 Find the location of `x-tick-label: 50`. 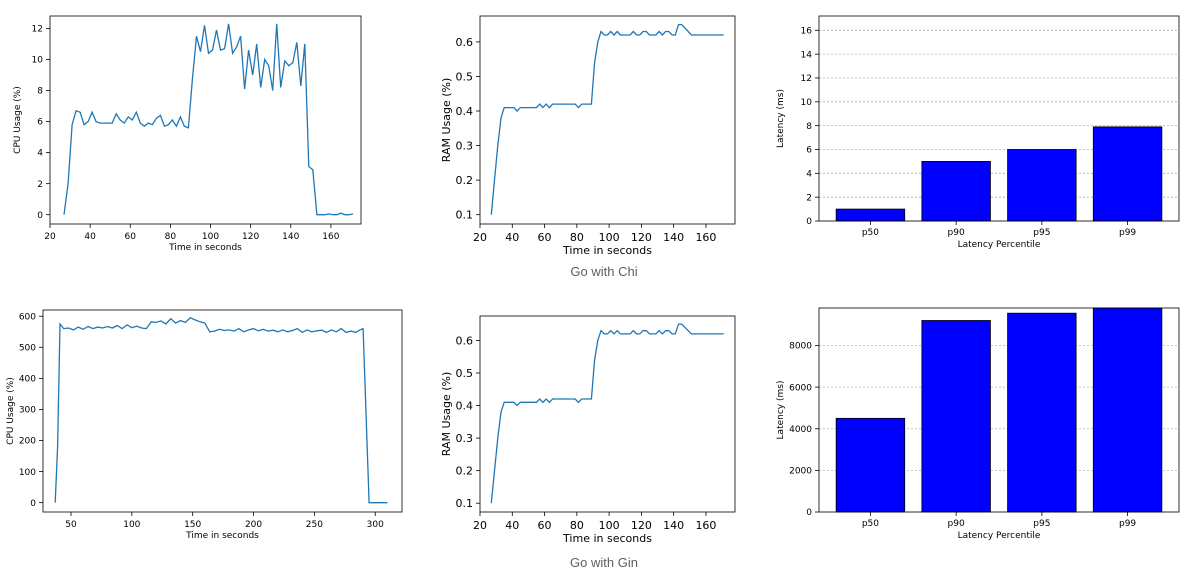

x-tick-label: 50 is located at coordinates (71, 525).